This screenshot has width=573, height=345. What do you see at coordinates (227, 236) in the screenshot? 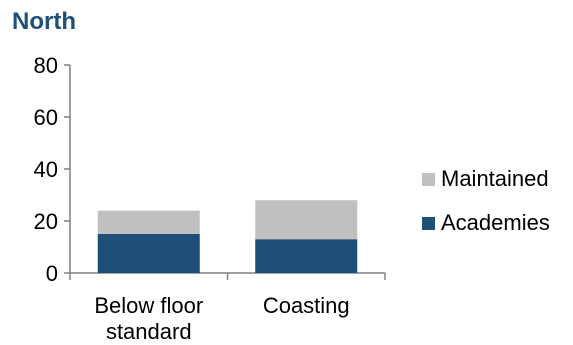
I see `bars` at bounding box center [227, 236].